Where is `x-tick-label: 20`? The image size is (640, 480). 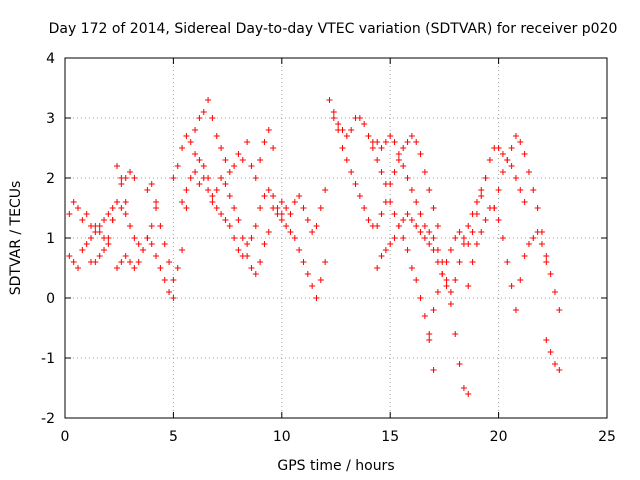
x-tick-label: 20 is located at coordinates (499, 437).